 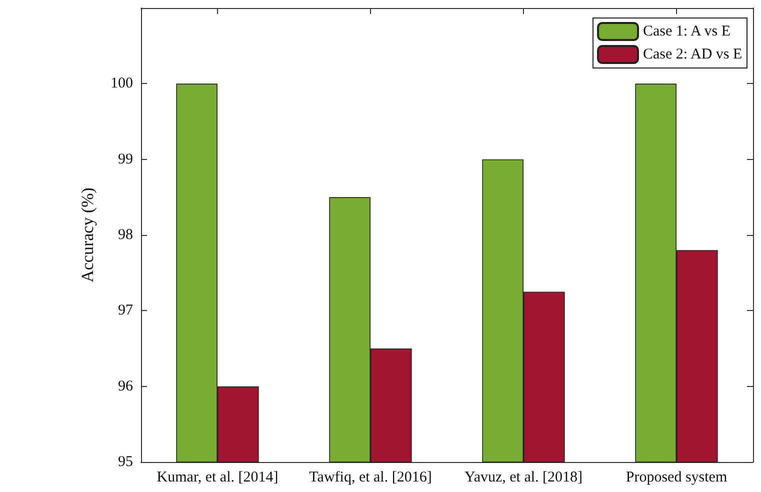 I want to click on y-tick-label: 98, so click(x=125, y=235).